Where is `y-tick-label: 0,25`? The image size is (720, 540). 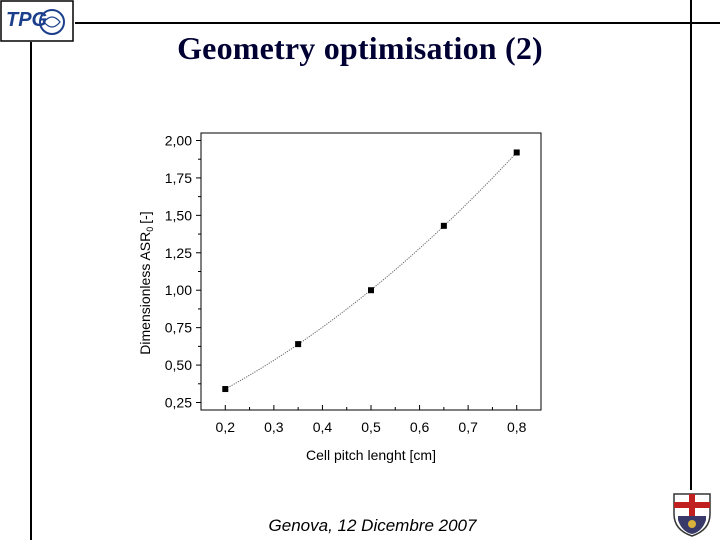
y-tick-label: 0,25 is located at coordinates (178, 403).